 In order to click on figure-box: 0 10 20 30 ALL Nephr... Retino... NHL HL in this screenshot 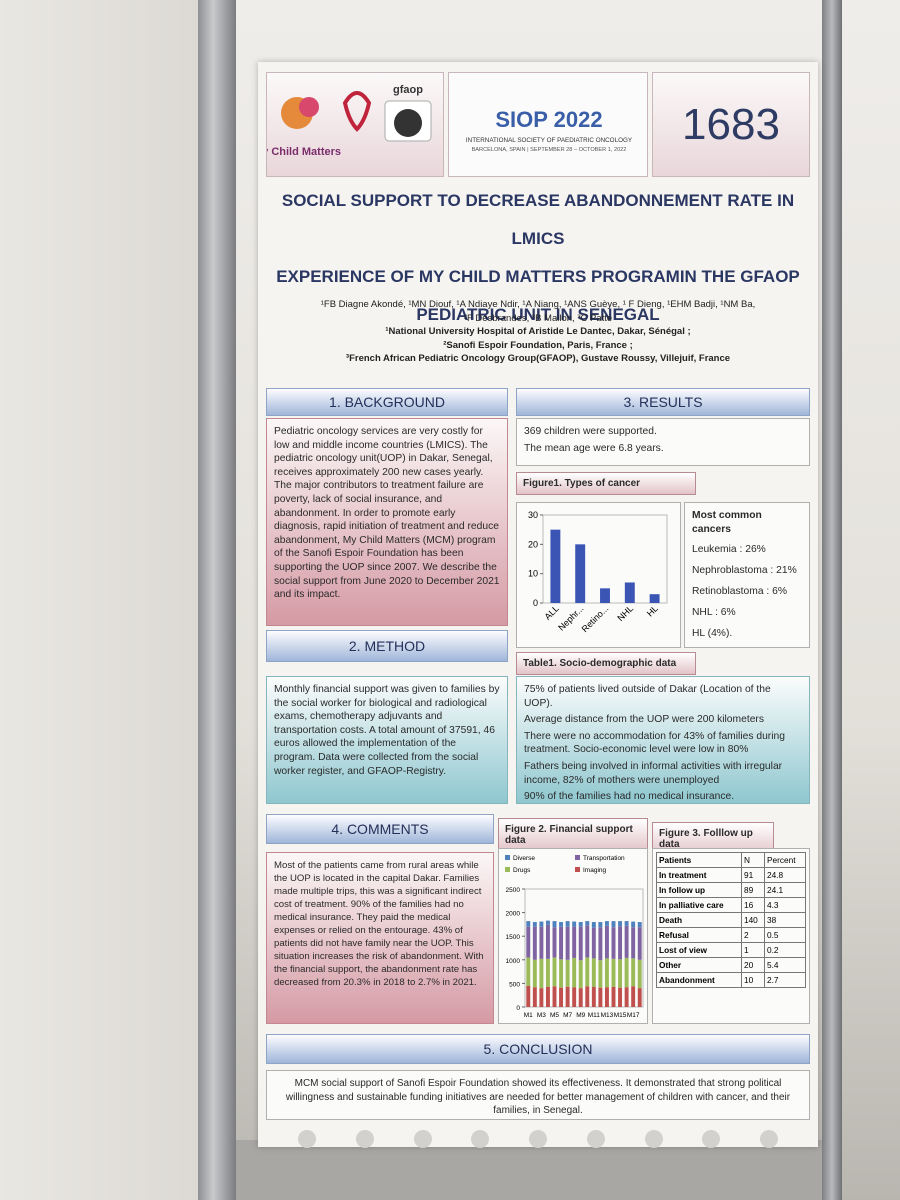, I will do `click(598, 575)`.